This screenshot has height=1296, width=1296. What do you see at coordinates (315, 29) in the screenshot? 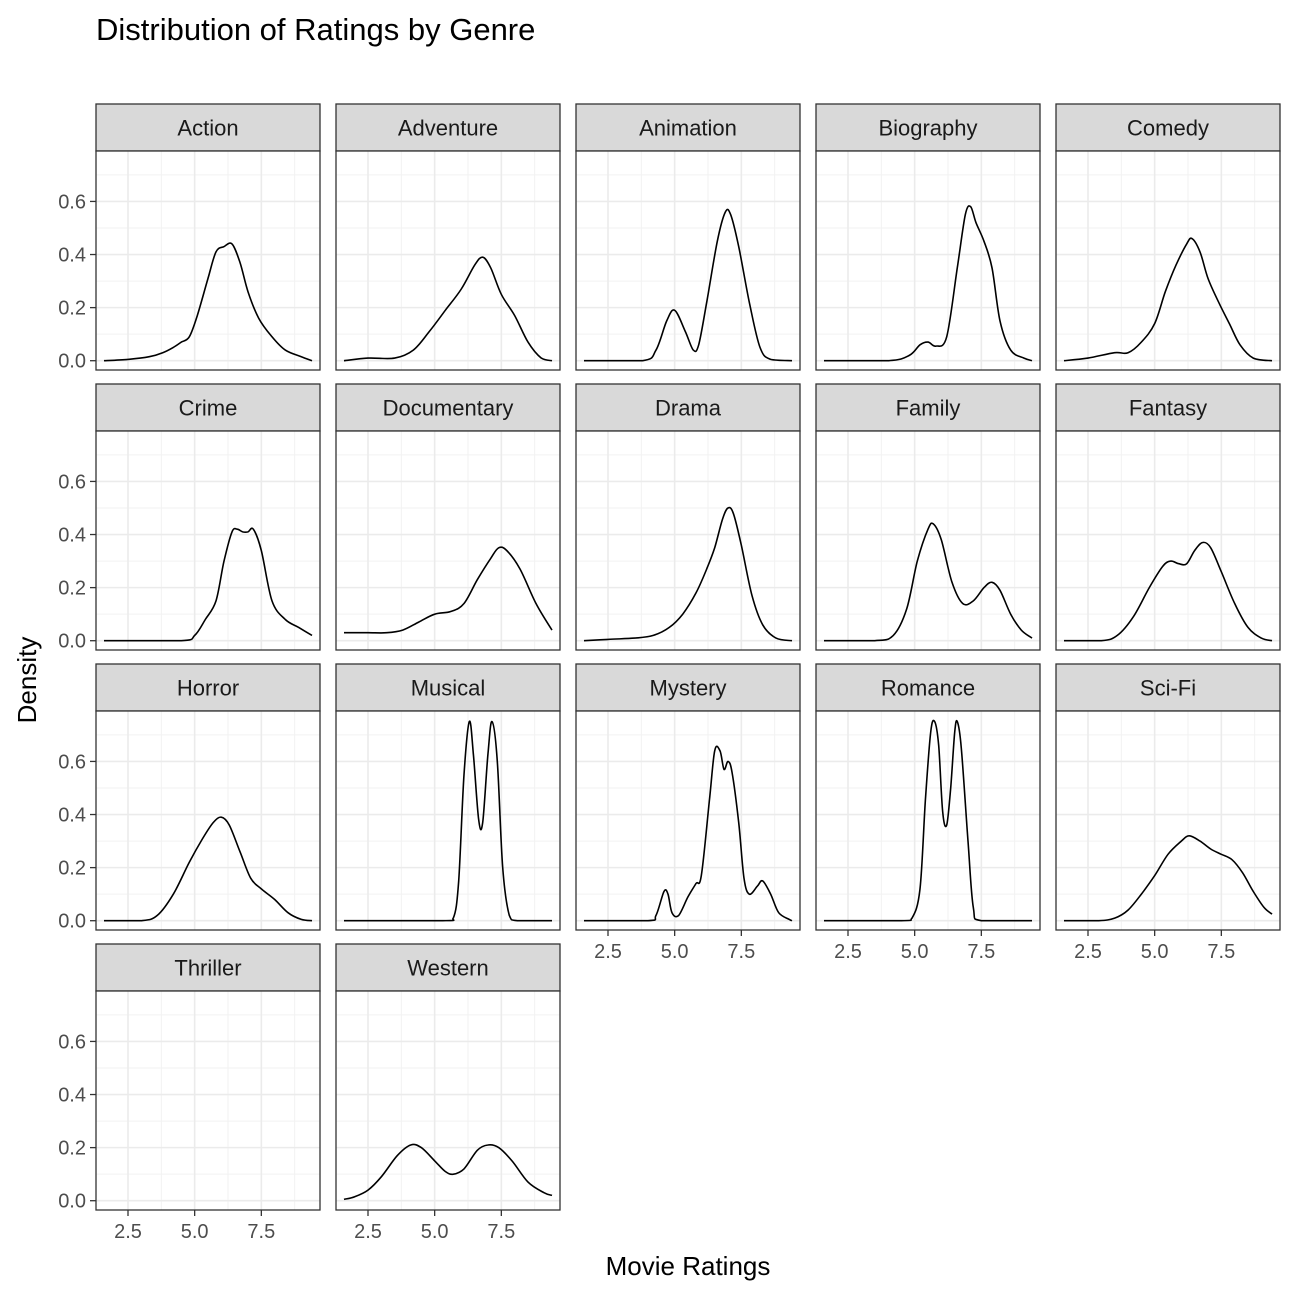
I see `chart-title: Distribution of Ratings by Genre` at bounding box center [315, 29].